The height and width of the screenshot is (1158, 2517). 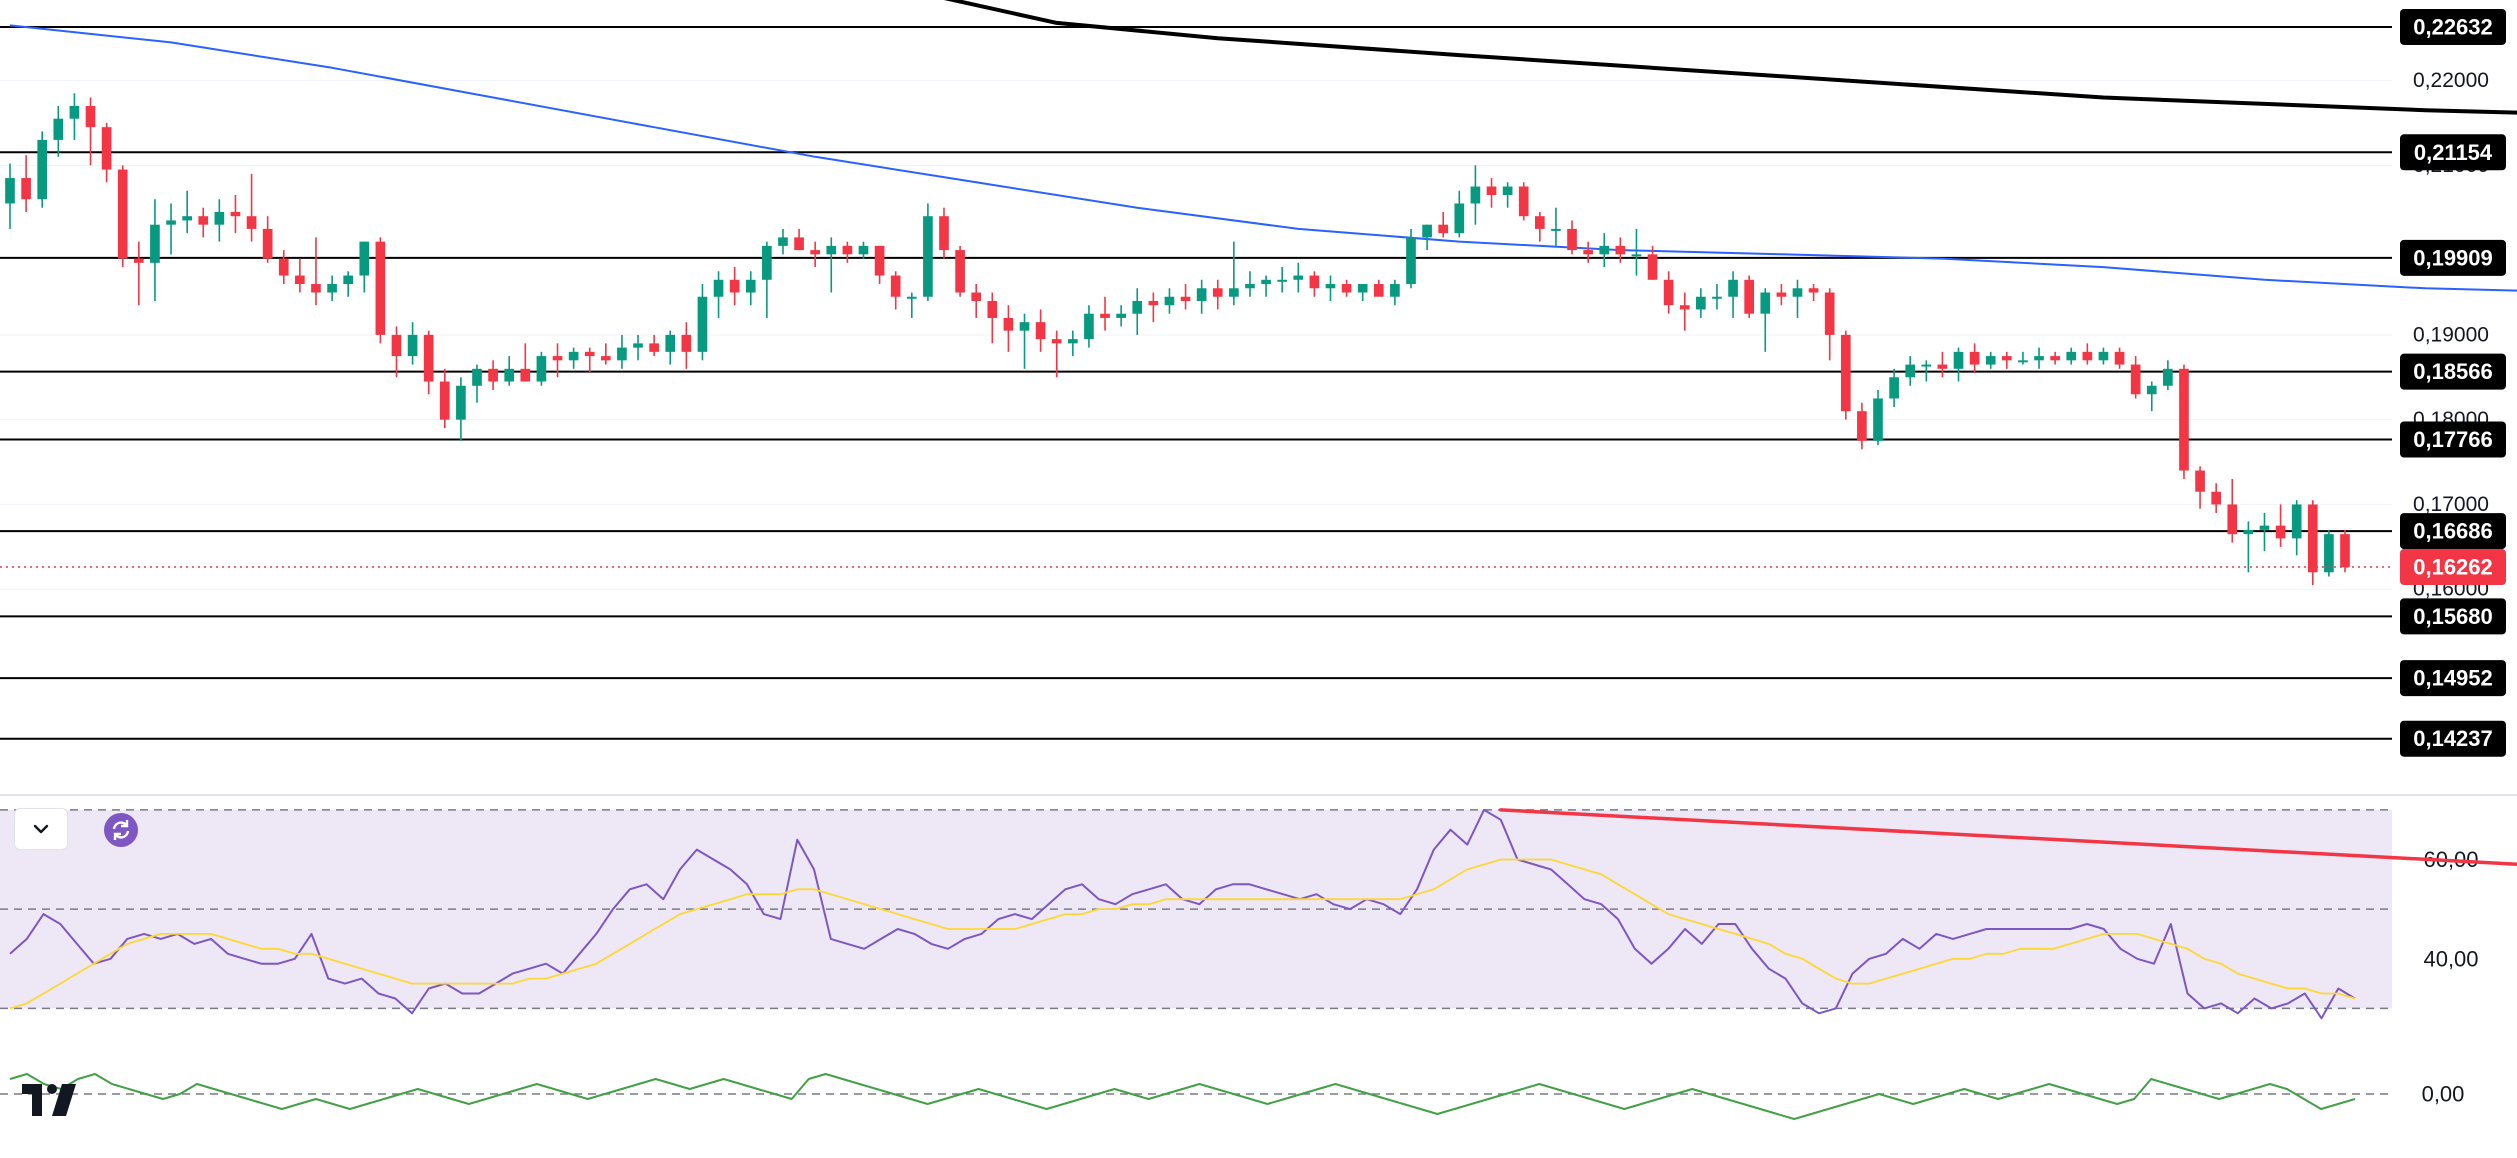 I want to click on current-price-label-bg, so click(x=2453, y=567).